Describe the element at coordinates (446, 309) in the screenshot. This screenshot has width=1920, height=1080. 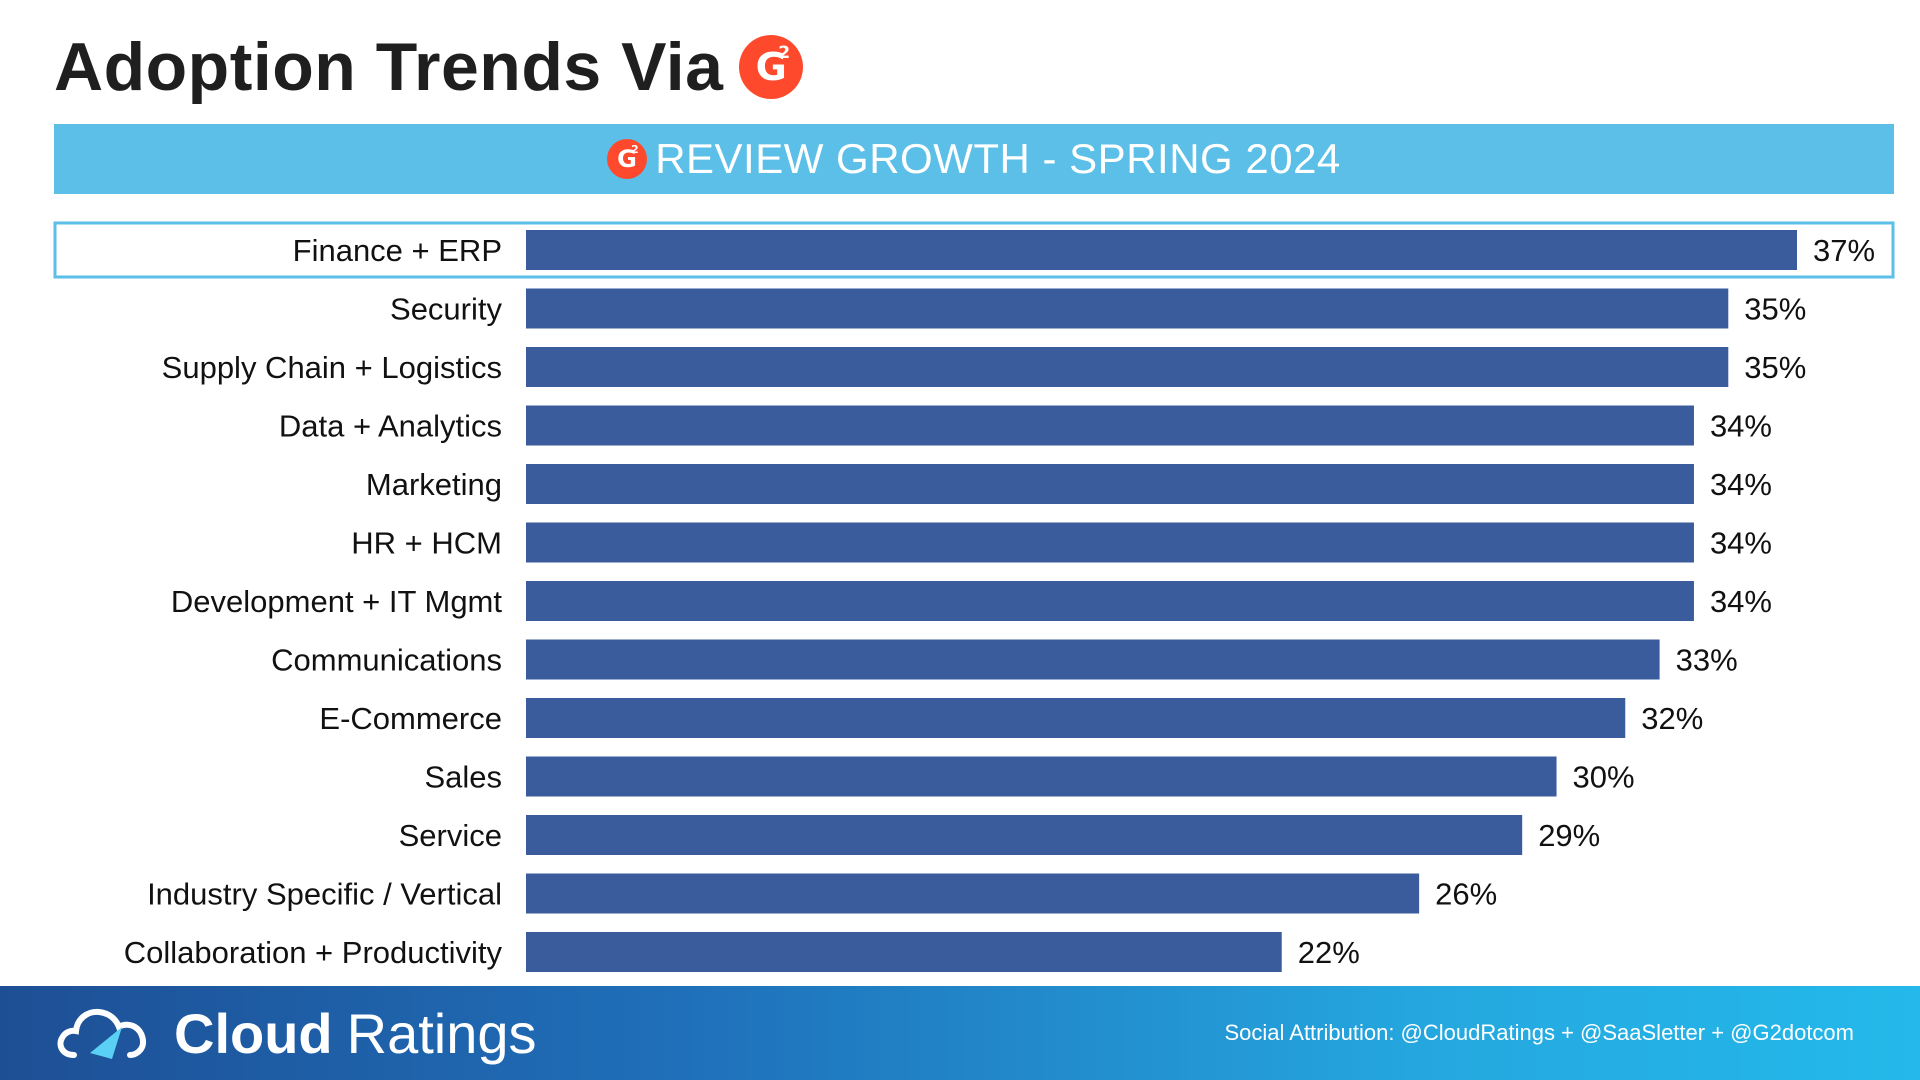
I see `category-label: Security` at that location.